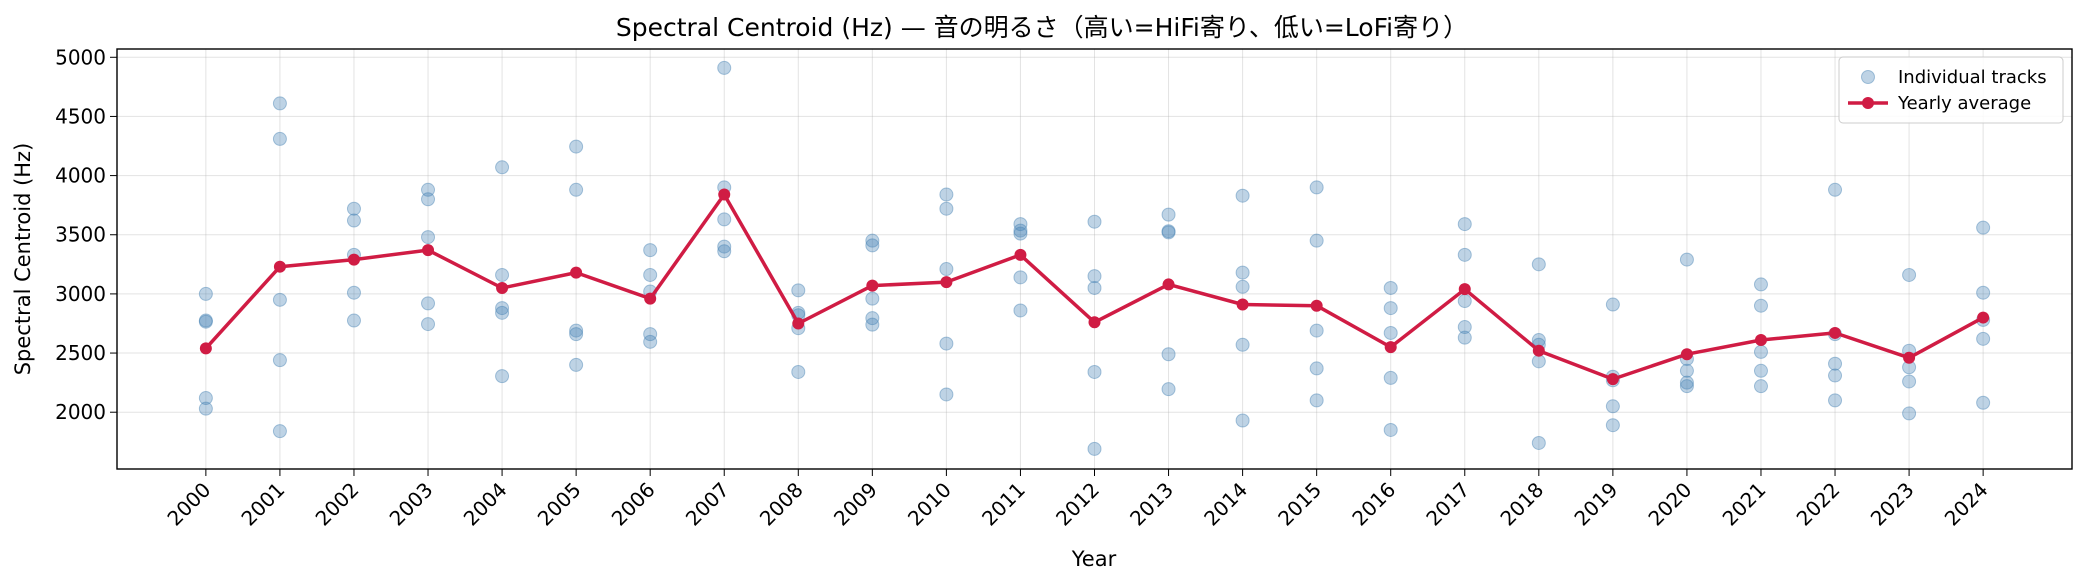  I want to click on x-tick-label: 2011, so click(1003, 504).